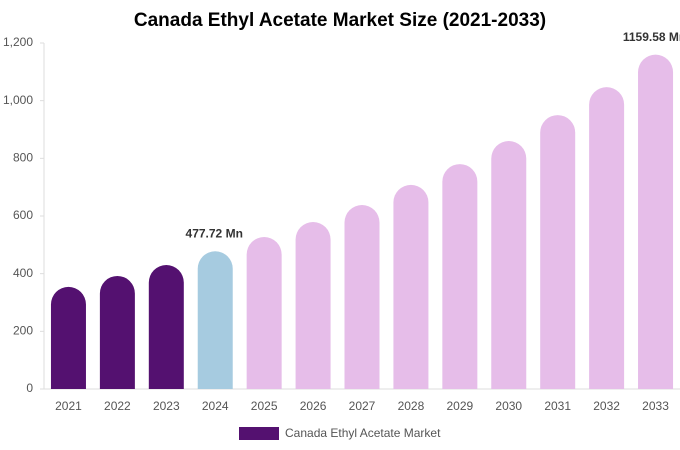  Describe the element at coordinates (117, 406) in the screenshot. I see `x-tick-label: 2022` at that location.